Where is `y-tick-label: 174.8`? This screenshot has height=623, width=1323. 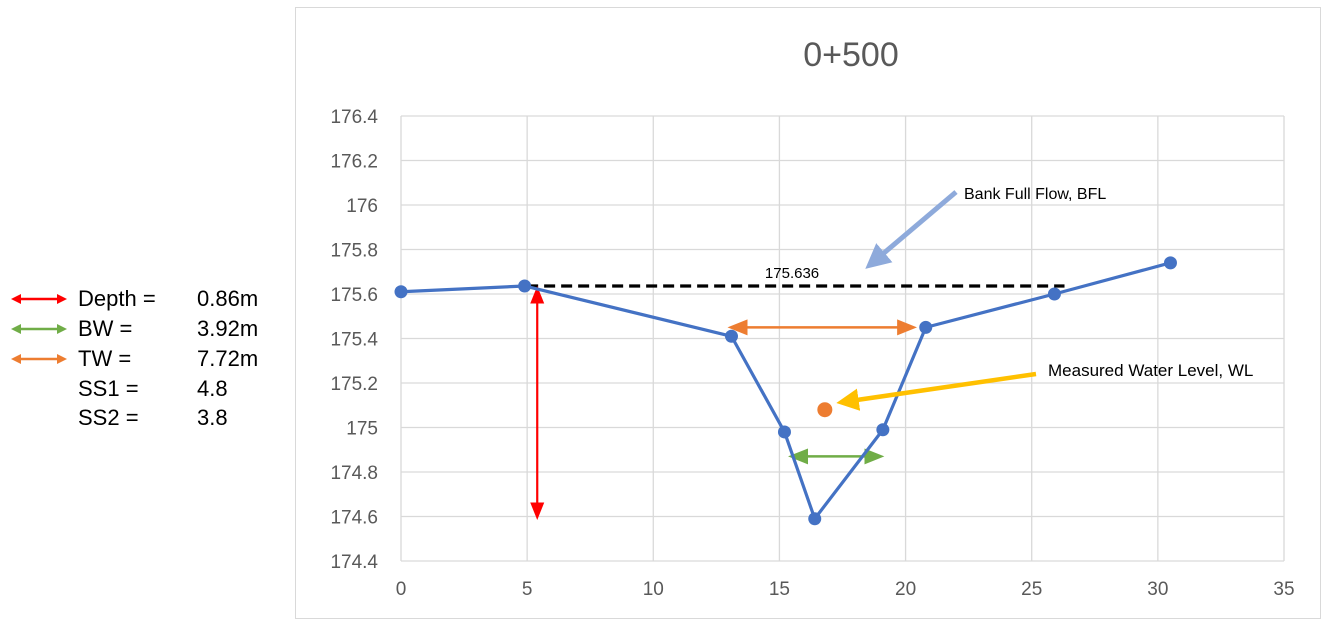
y-tick-label: 174.8 is located at coordinates (354, 473).